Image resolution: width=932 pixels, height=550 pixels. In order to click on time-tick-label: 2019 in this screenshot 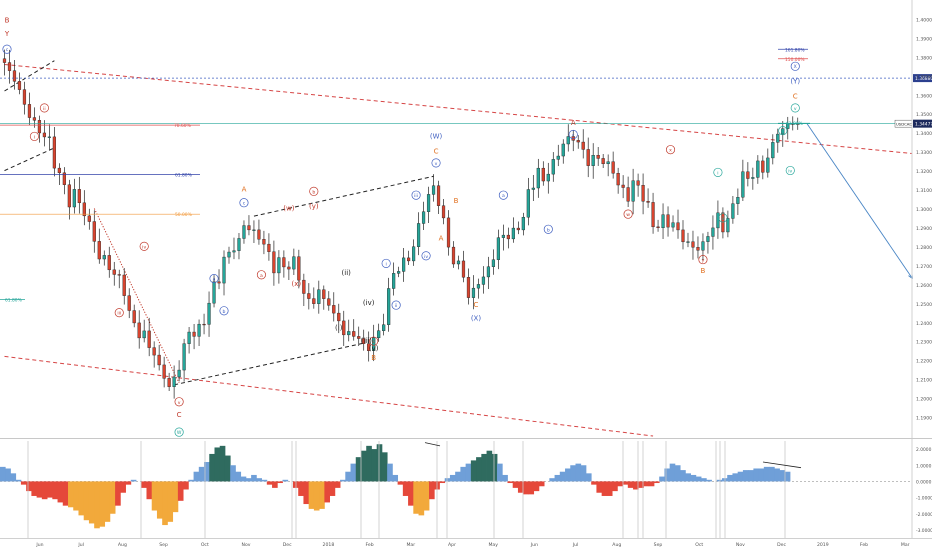, I will do `click(823, 545)`.